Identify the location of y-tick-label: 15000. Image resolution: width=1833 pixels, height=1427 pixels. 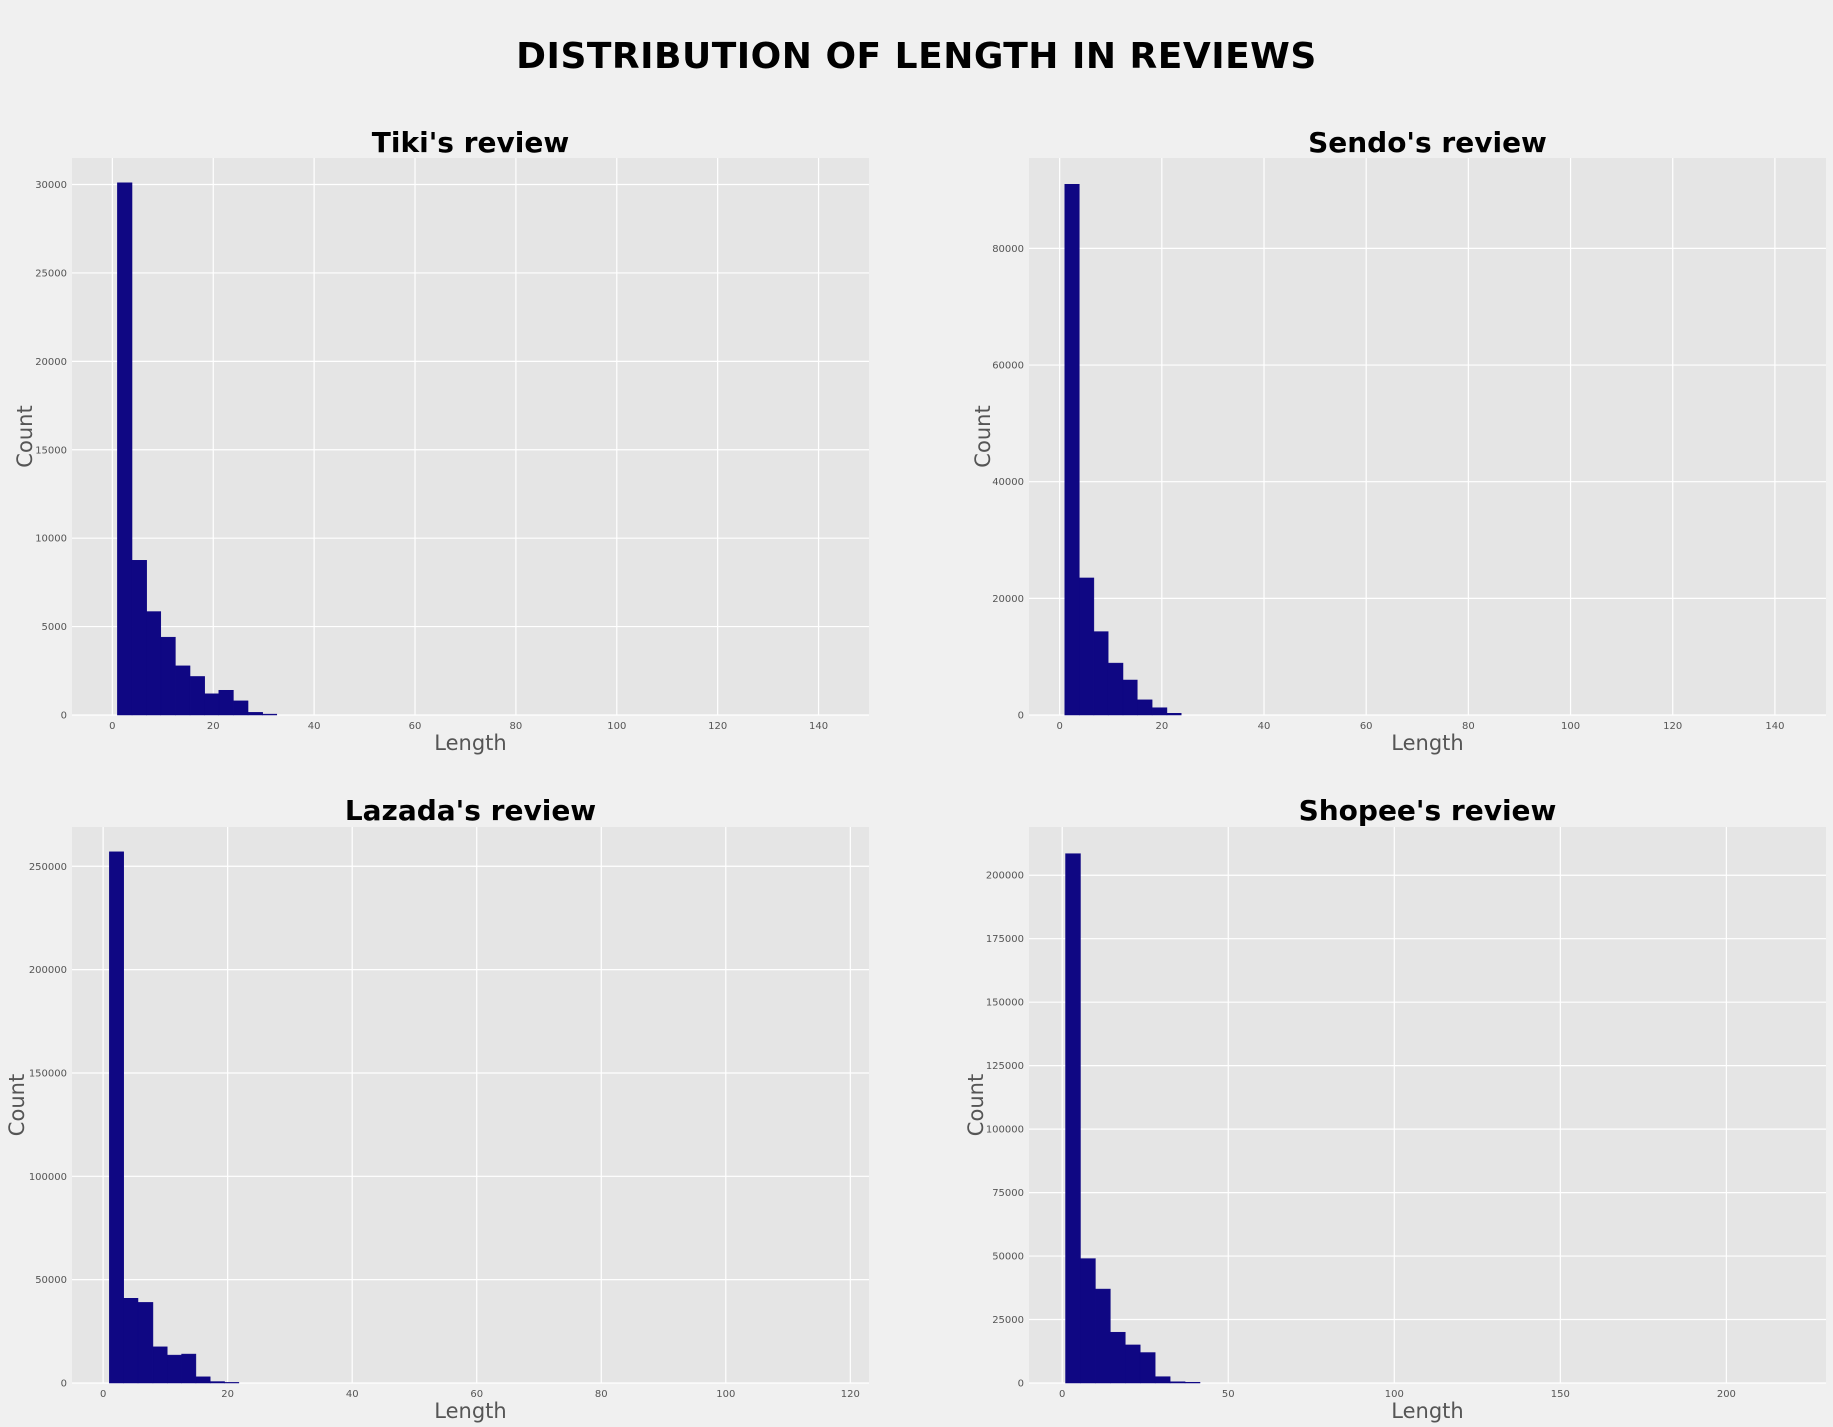
(51, 450).